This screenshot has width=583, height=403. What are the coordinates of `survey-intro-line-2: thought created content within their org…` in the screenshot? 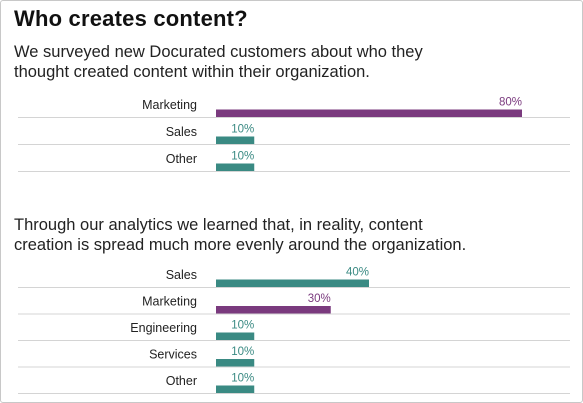 It's located at (192, 72).